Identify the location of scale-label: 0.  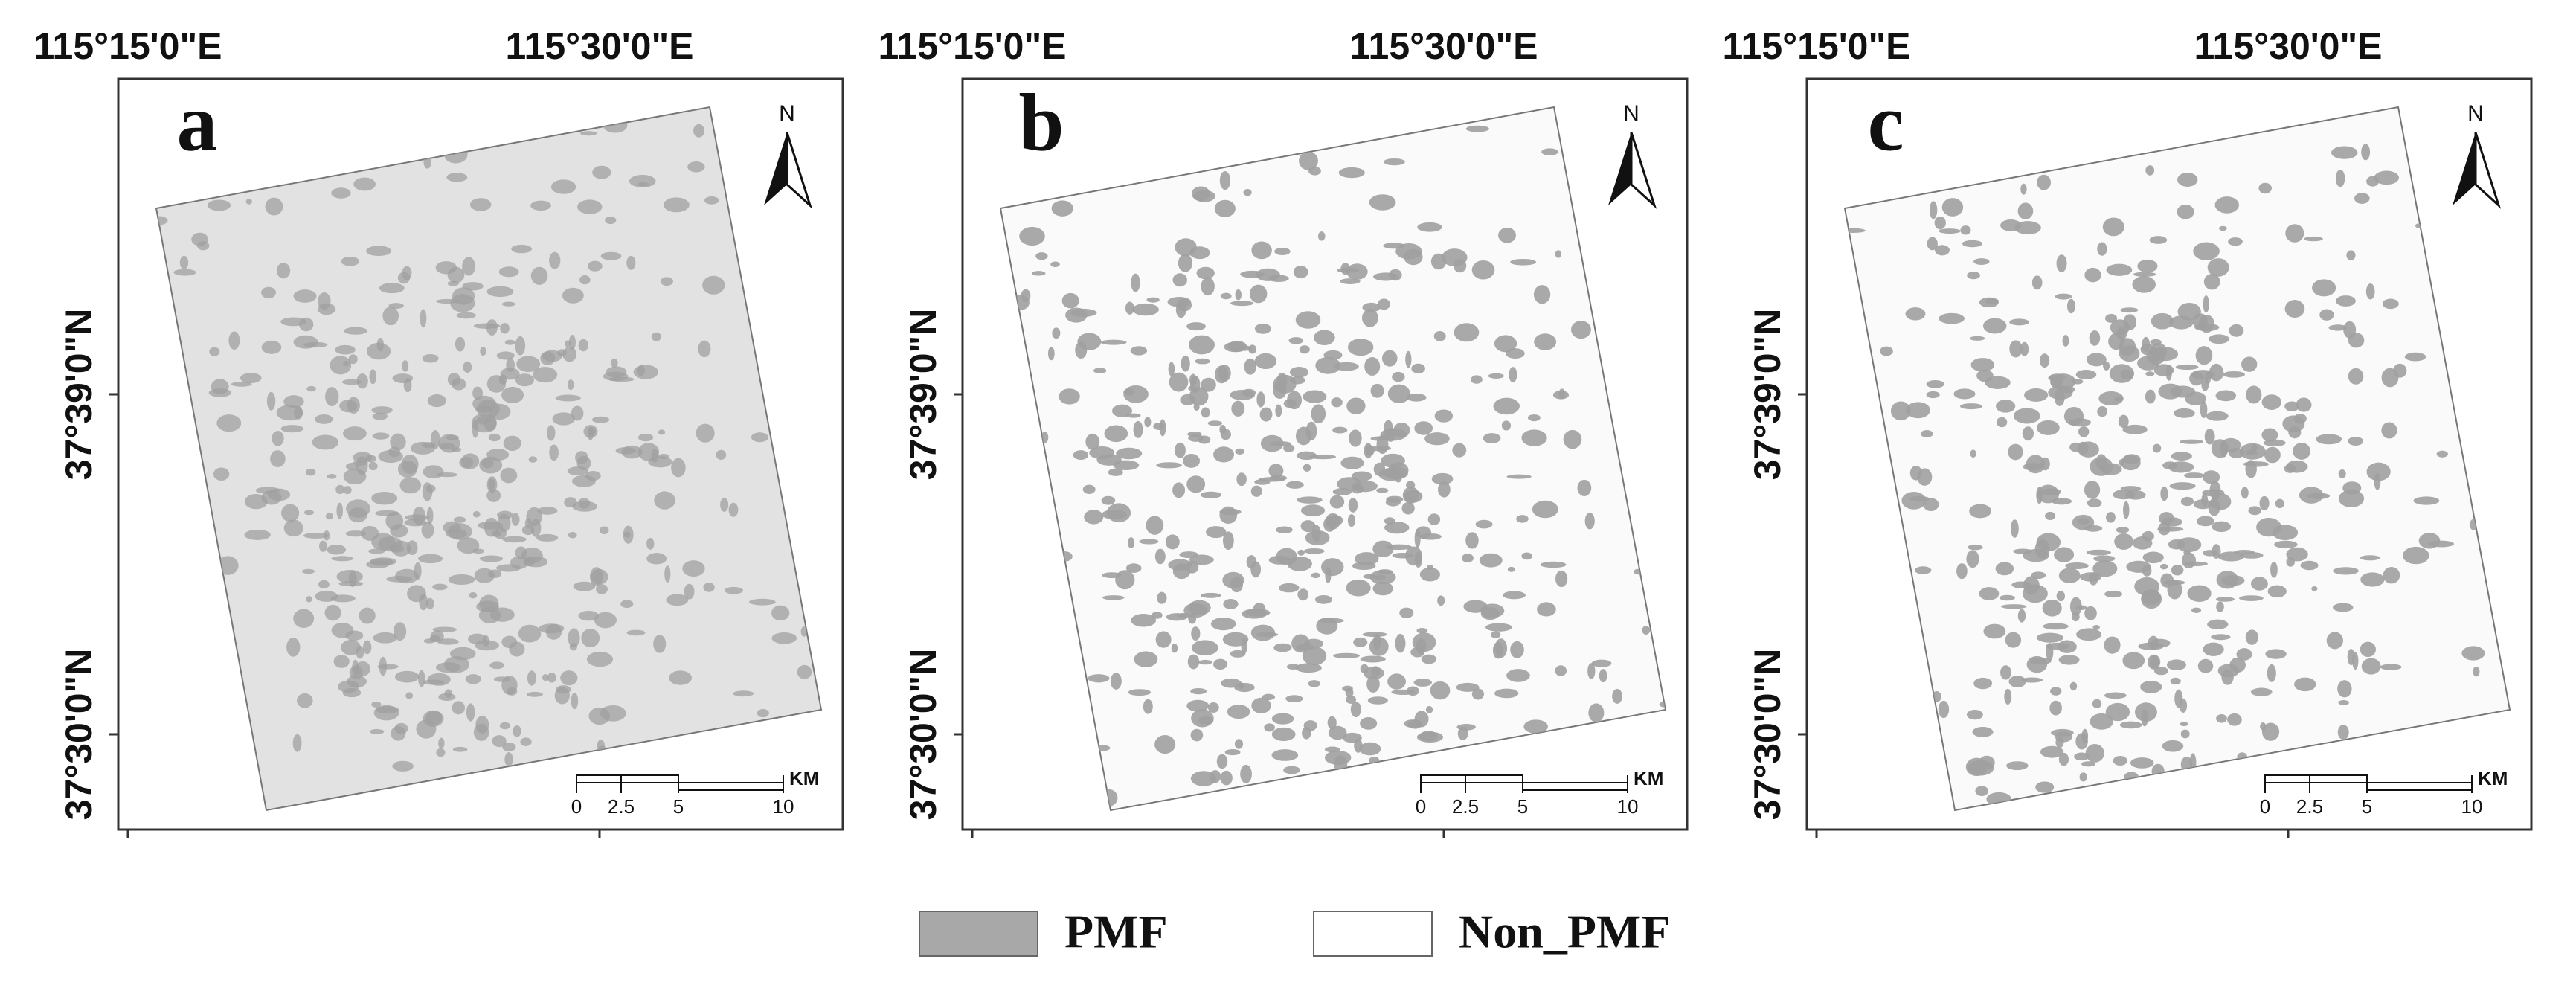
(576, 807).